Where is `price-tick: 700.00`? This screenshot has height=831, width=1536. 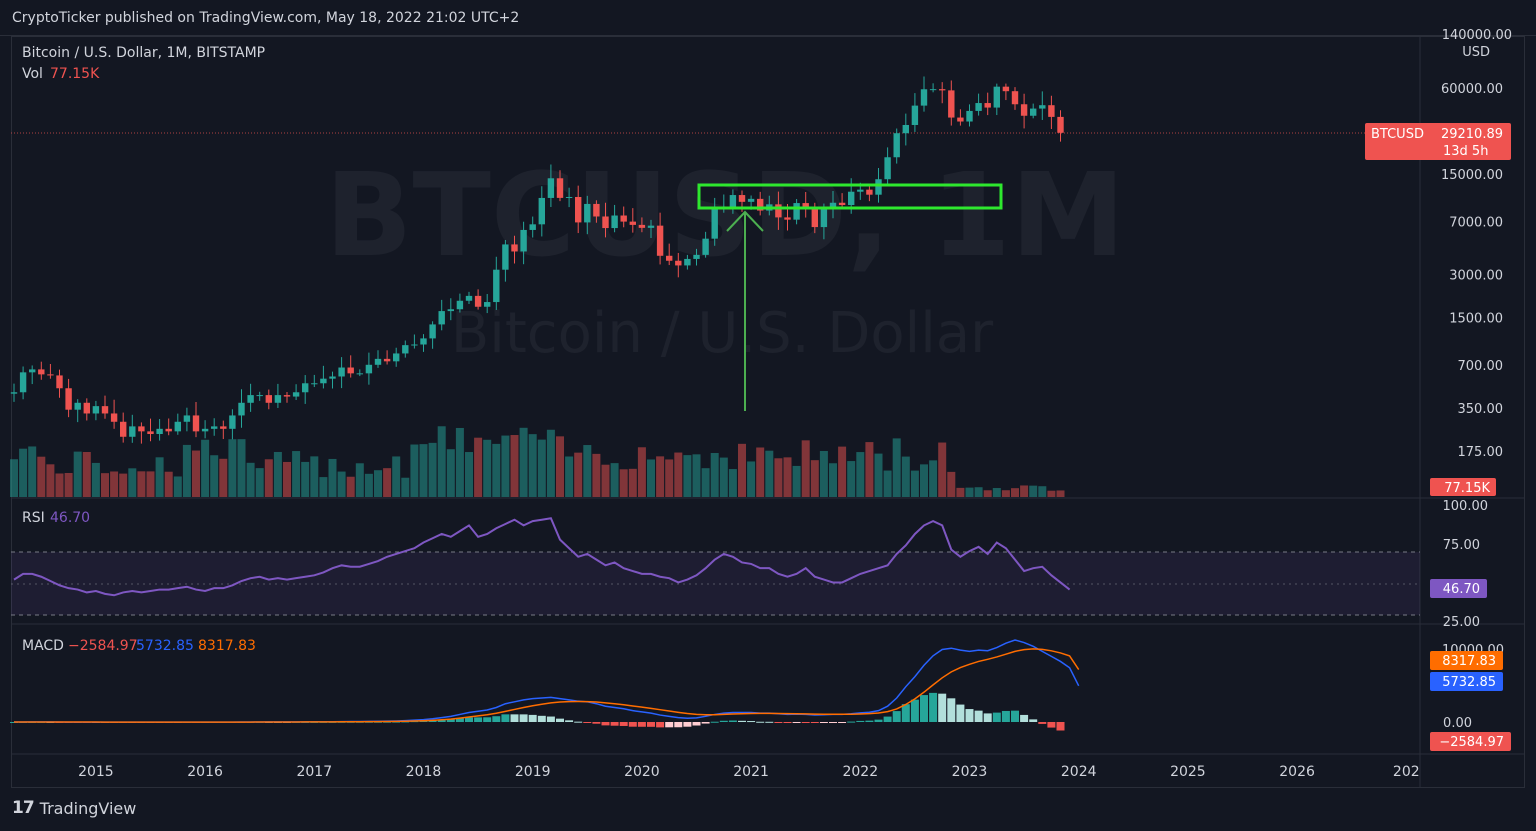
price-tick: 700.00 is located at coordinates (1481, 366).